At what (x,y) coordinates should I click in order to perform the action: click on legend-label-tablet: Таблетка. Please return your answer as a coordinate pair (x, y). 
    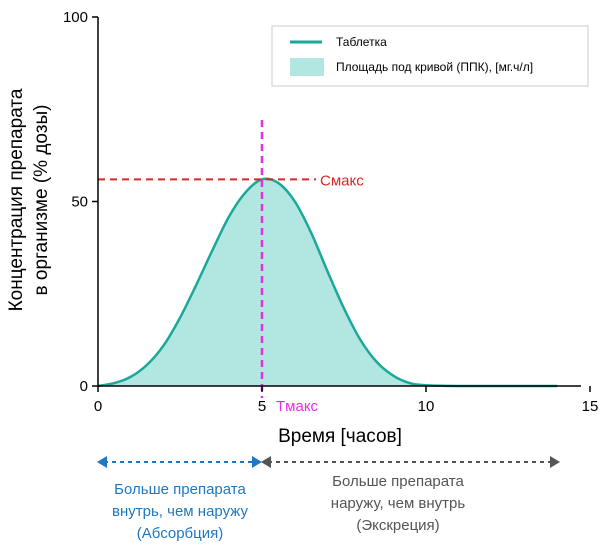
    Looking at the image, I should click on (361, 42).